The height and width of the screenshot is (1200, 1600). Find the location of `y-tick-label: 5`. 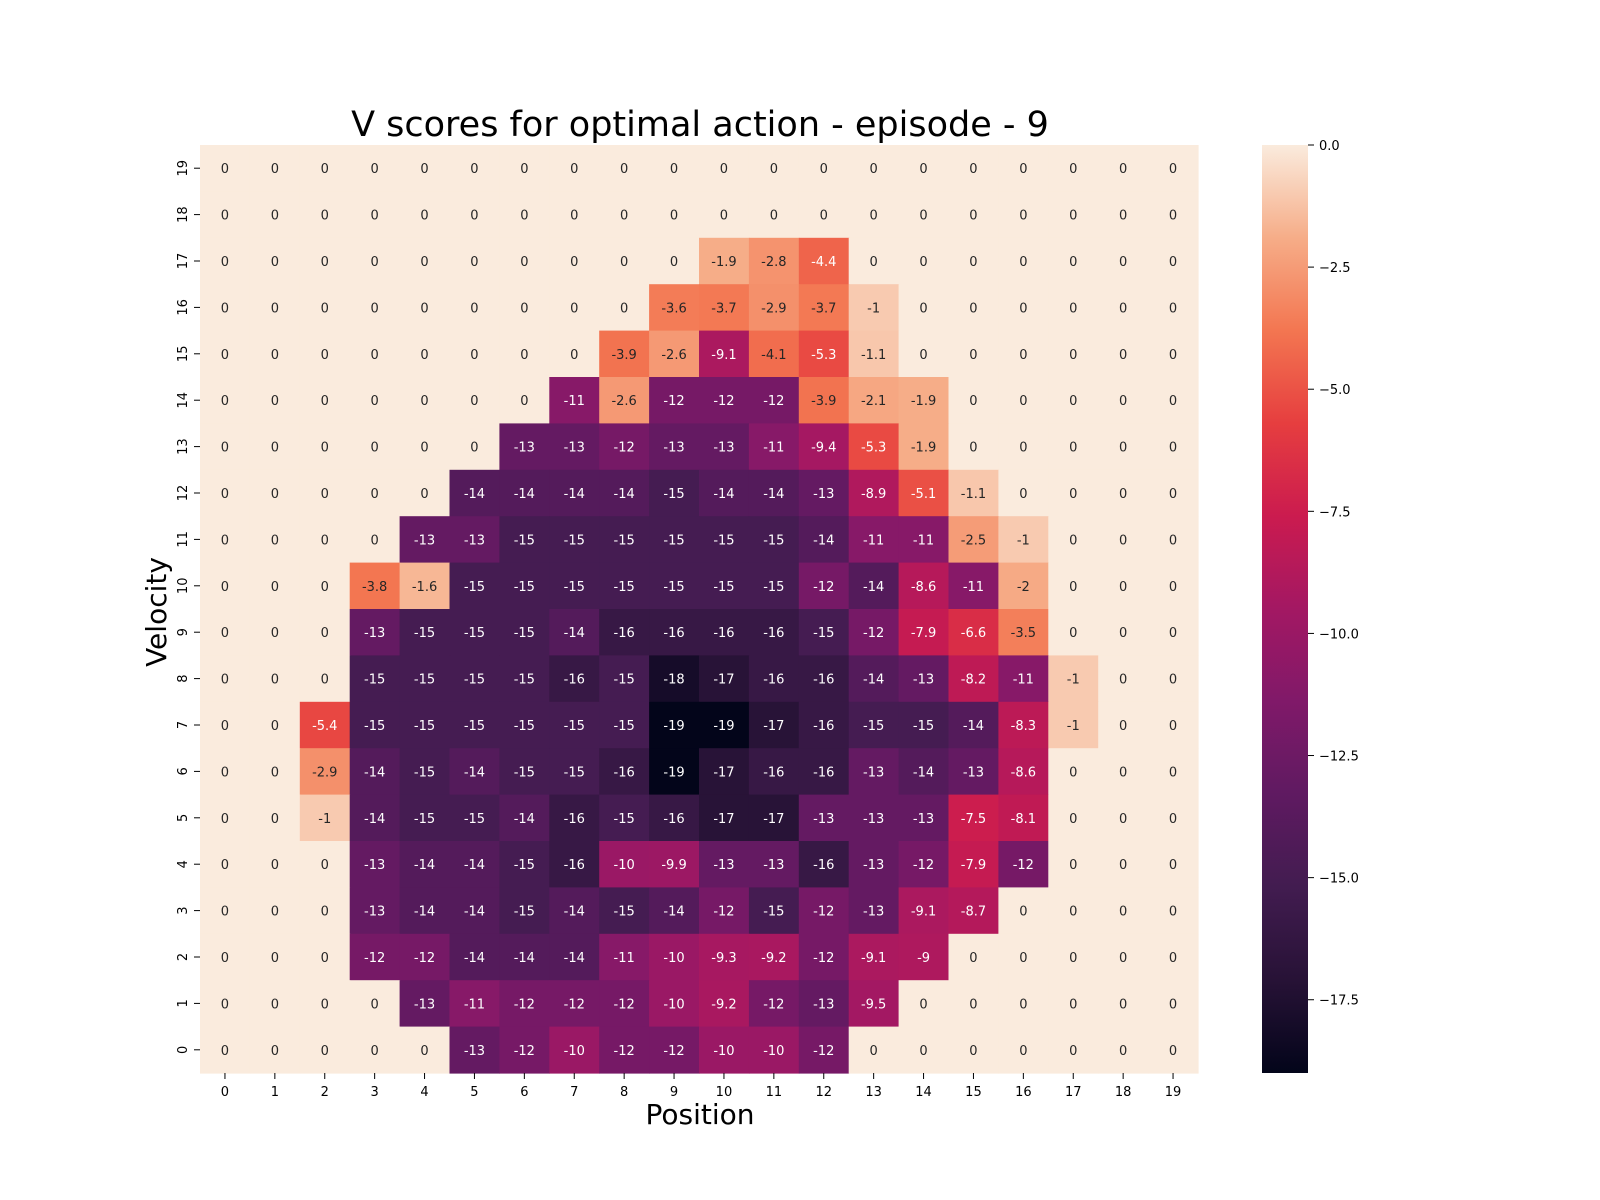

y-tick-label: 5 is located at coordinates (183, 818).